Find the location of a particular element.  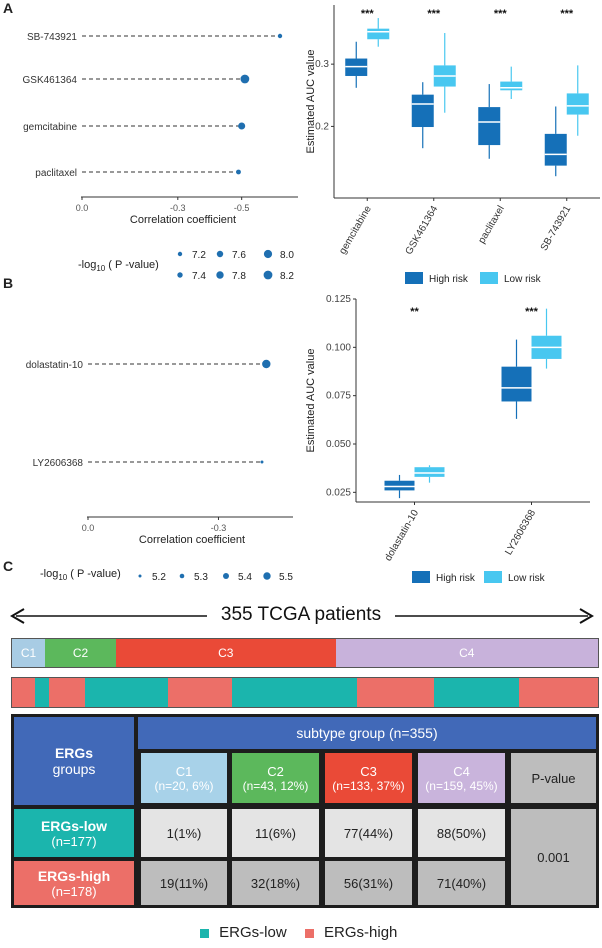

ergs-groups-header: ERGs groups is located at coordinates (74, 761).